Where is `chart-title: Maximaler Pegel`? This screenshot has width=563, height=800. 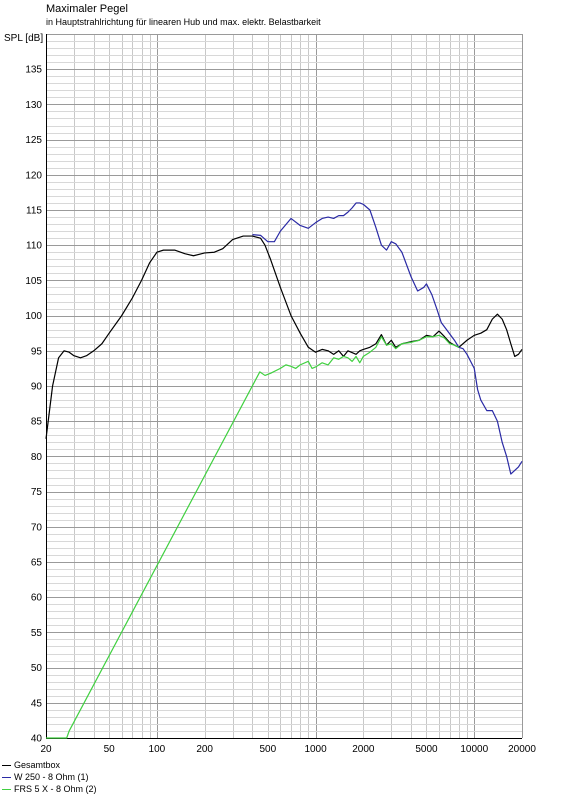
chart-title: Maximaler Pegel is located at coordinates (87, 9).